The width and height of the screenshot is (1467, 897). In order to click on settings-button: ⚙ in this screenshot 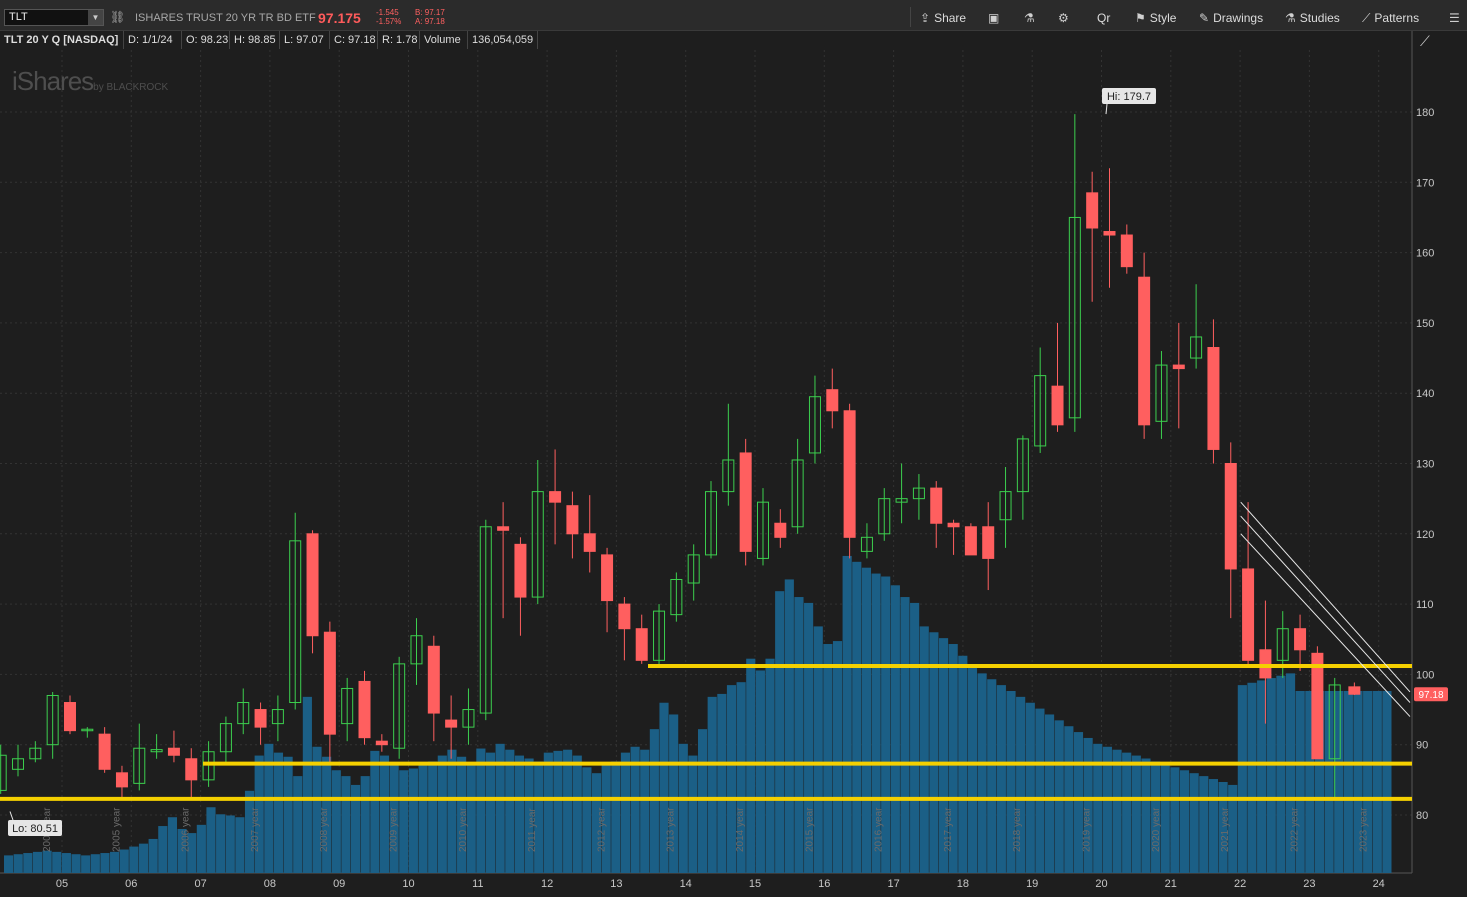, I will do `click(1065, 18)`.